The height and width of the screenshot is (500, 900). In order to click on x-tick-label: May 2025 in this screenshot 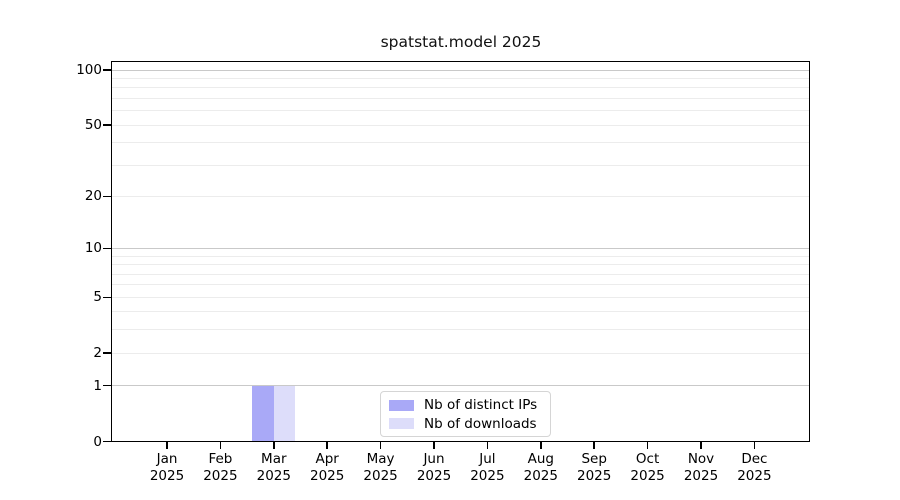, I will do `click(381, 467)`.